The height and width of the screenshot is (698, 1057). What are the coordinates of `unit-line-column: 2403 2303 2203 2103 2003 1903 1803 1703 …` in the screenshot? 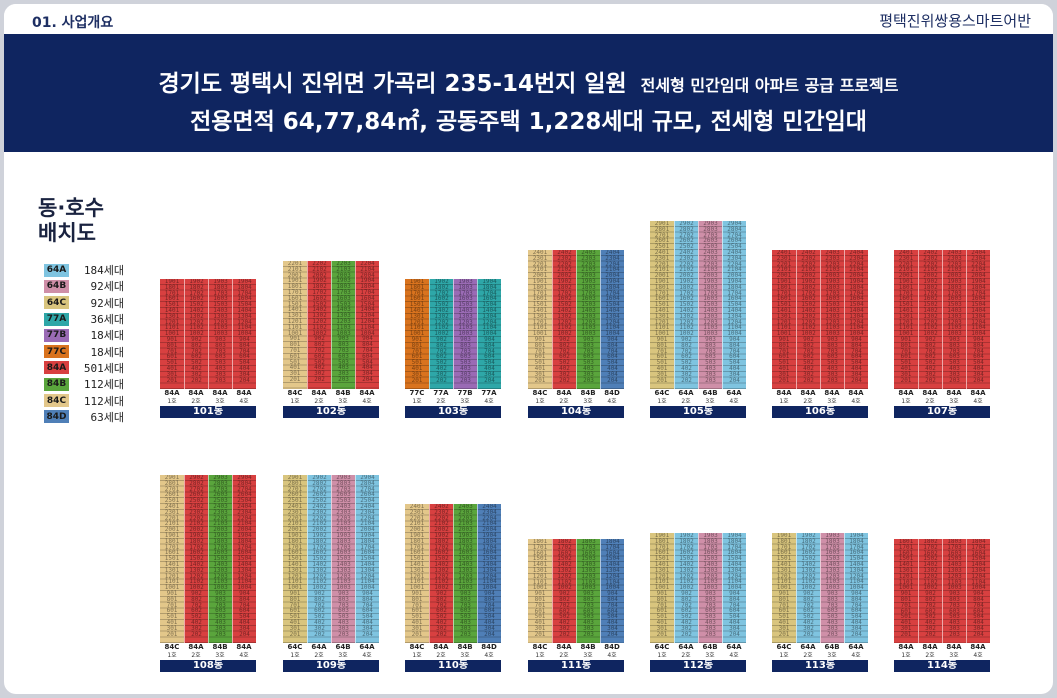 It's located at (954, 319).